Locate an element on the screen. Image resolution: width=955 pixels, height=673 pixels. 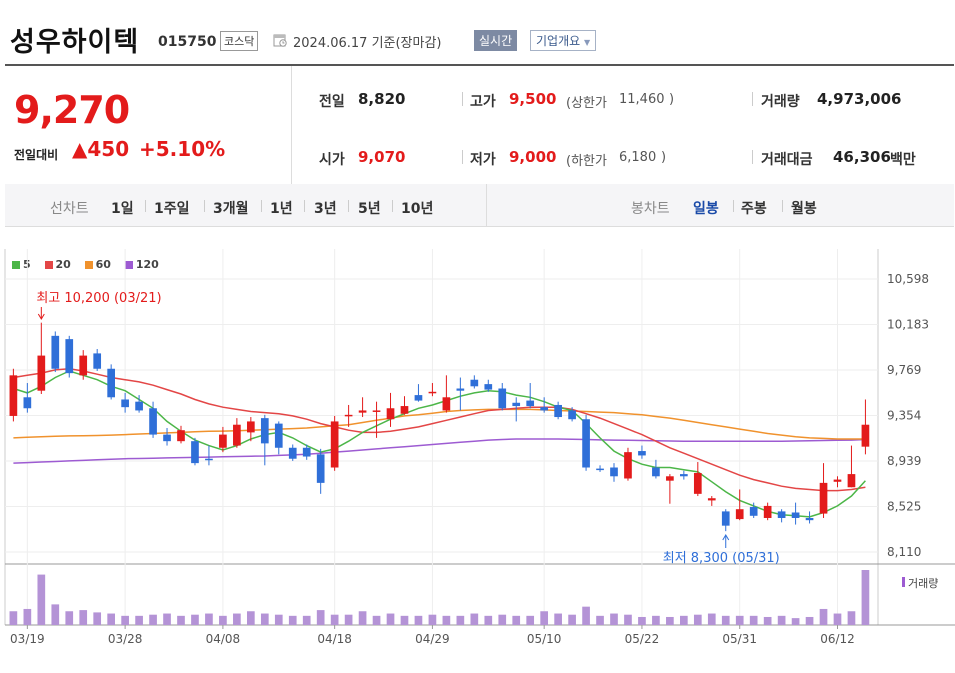
chart-legend: 5 20 60 120 is located at coordinates (90, 264).